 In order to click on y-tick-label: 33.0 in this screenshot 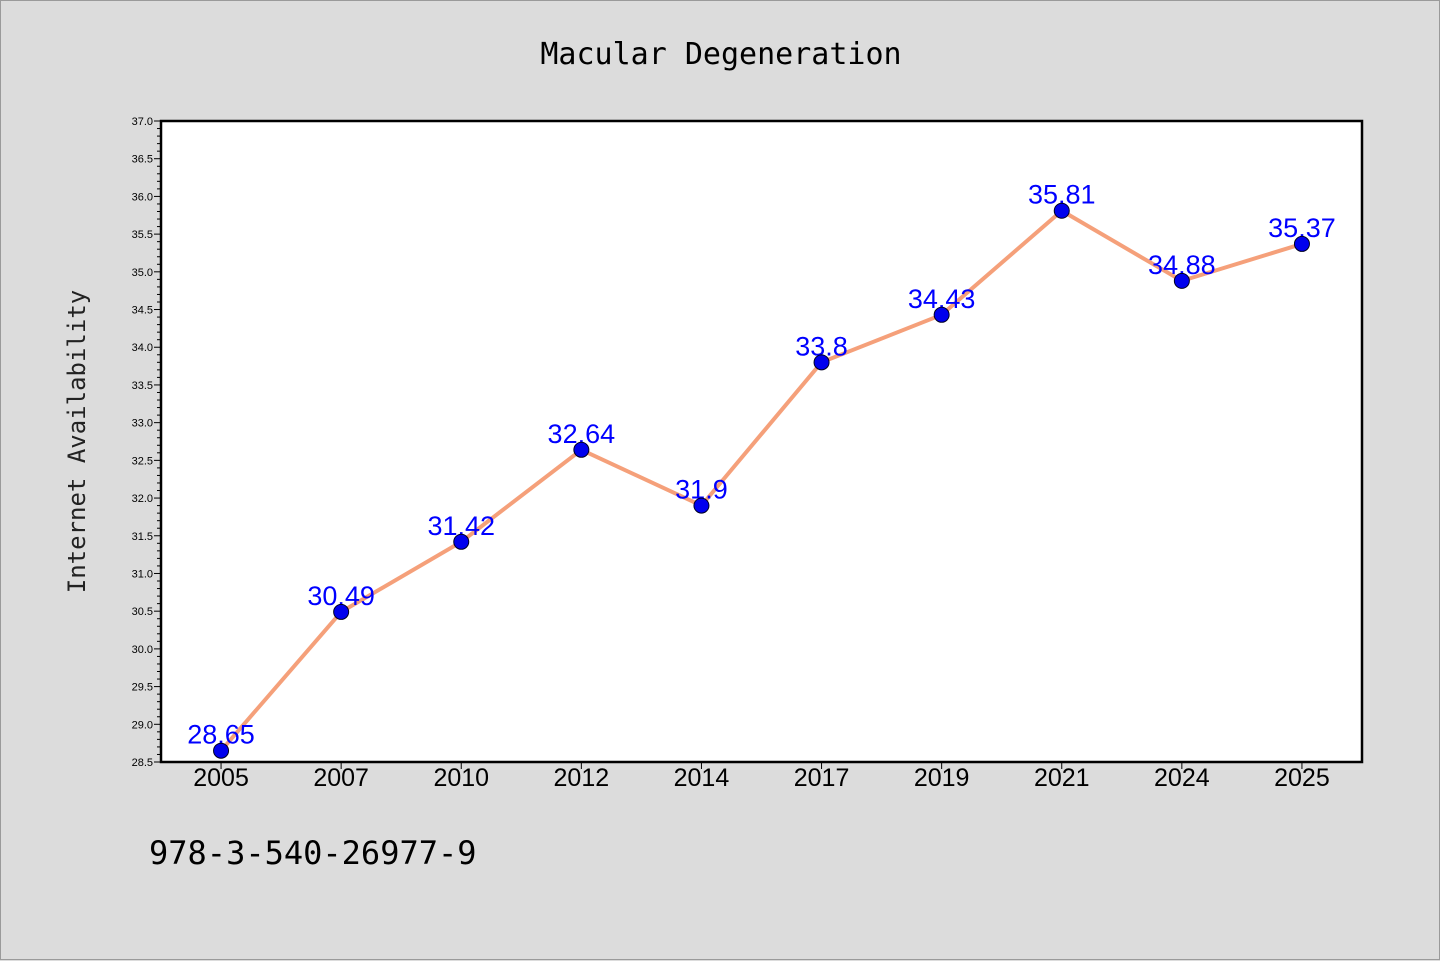, I will do `click(142, 424)`.